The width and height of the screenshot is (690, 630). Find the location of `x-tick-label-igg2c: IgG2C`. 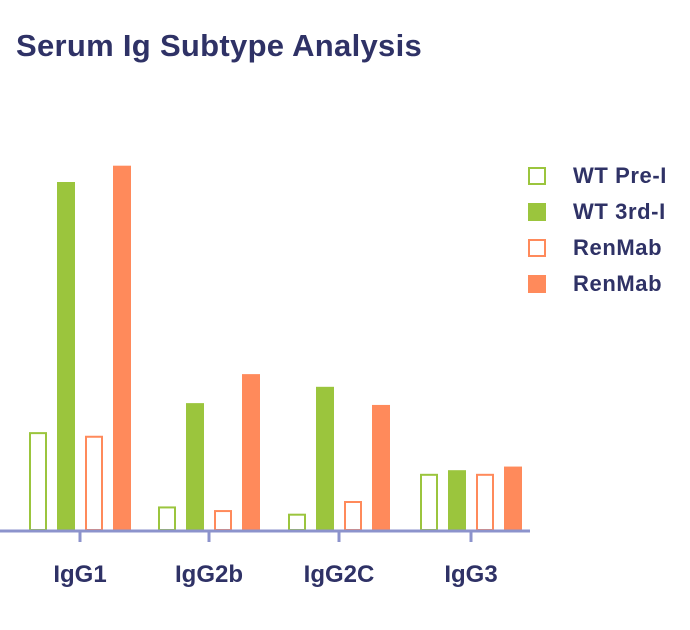

x-tick-label-igg2c: IgG2C is located at coordinates (339, 574).